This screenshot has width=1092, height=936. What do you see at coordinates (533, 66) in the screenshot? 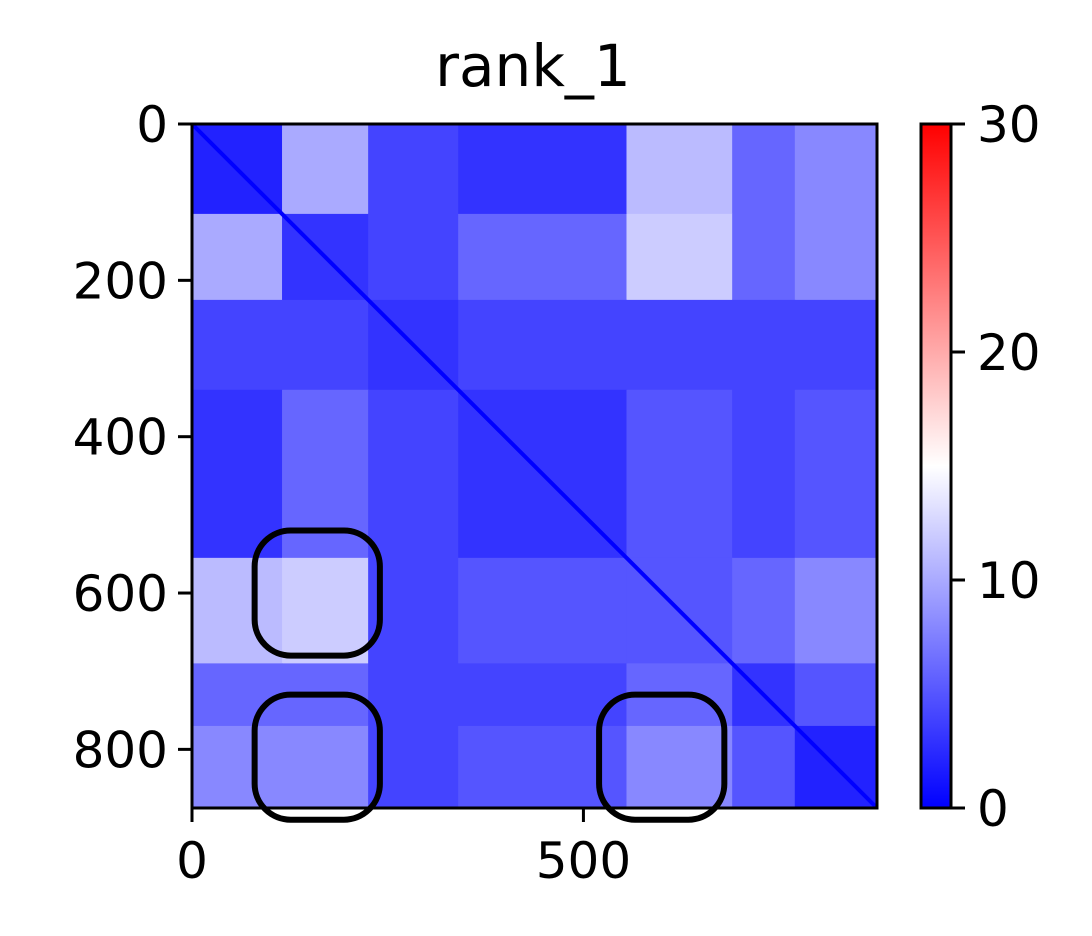
I see `chart-title: rank_1` at bounding box center [533, 66].